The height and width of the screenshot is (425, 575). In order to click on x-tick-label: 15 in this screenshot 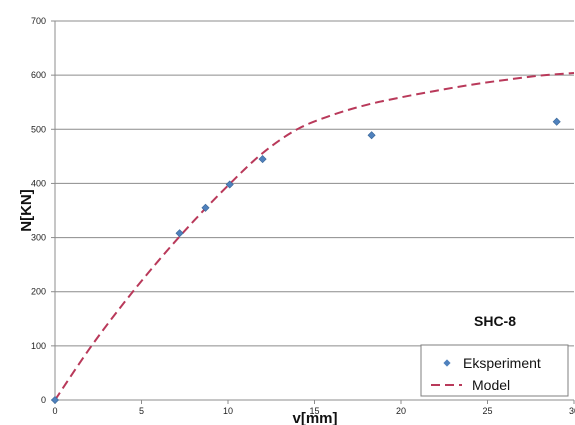, I will do `click(314, 411)`.